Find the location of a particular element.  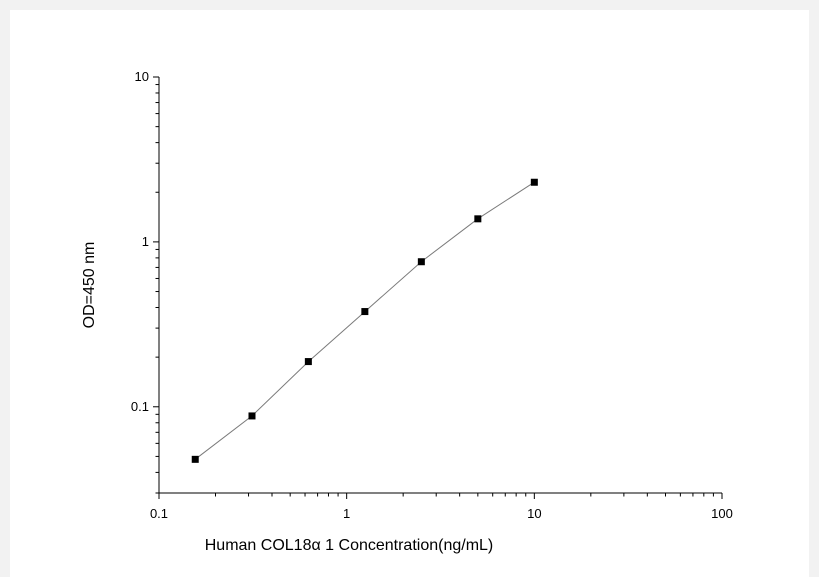

x-tick-label: 100 is located at coordinates (722, 513).